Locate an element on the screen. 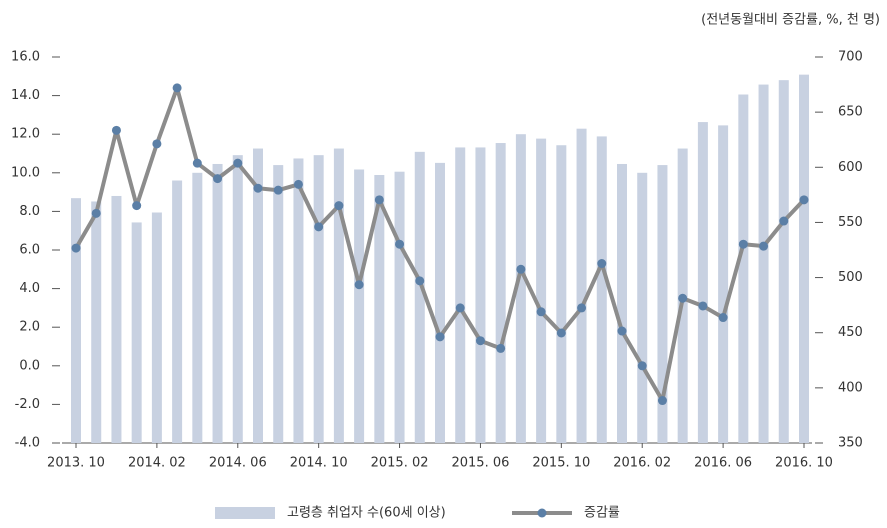 The image size is (887, 528). y2-tick-label: 400 is located at coordinates (850, 387).